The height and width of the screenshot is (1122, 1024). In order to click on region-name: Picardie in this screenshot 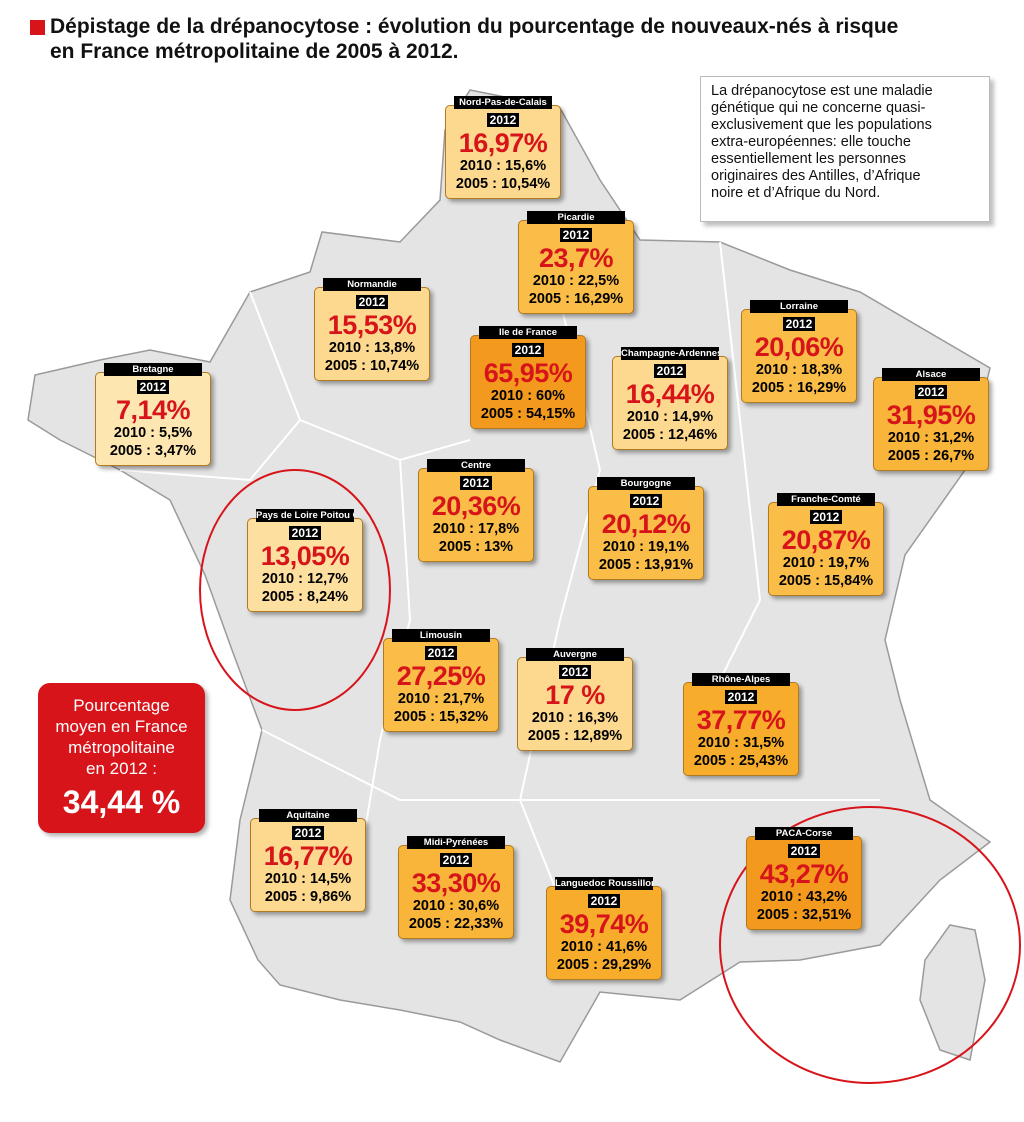, I will do `click(576, 217)`.